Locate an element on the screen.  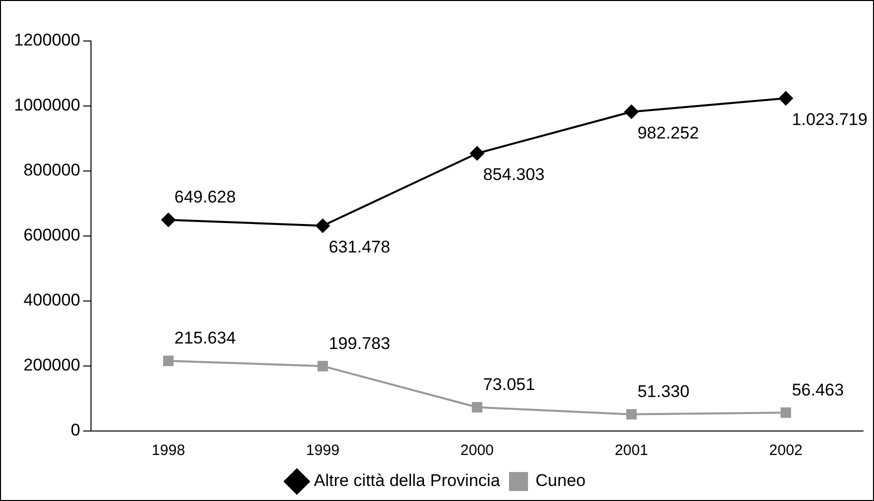
data-label: 215.634 is located at coordinates (205, 338).